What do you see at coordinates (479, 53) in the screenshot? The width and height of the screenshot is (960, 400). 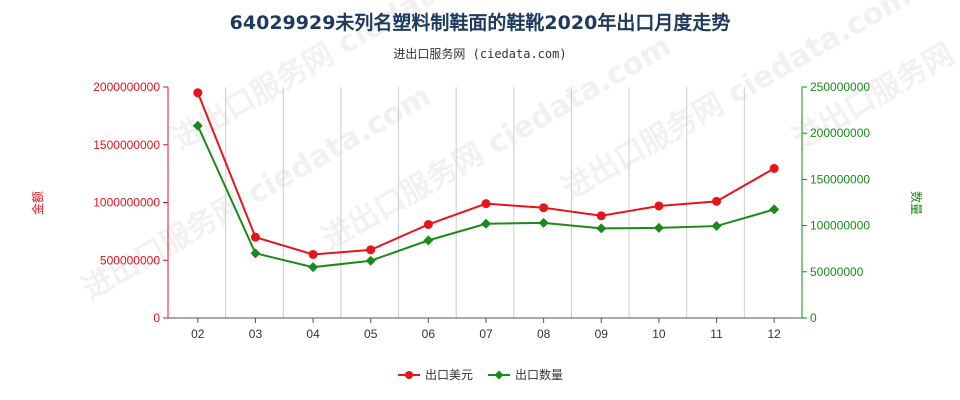 I see `chart-subtitle: 进出口服务网 (ciedata.com)` at bounding box center [479, 53].